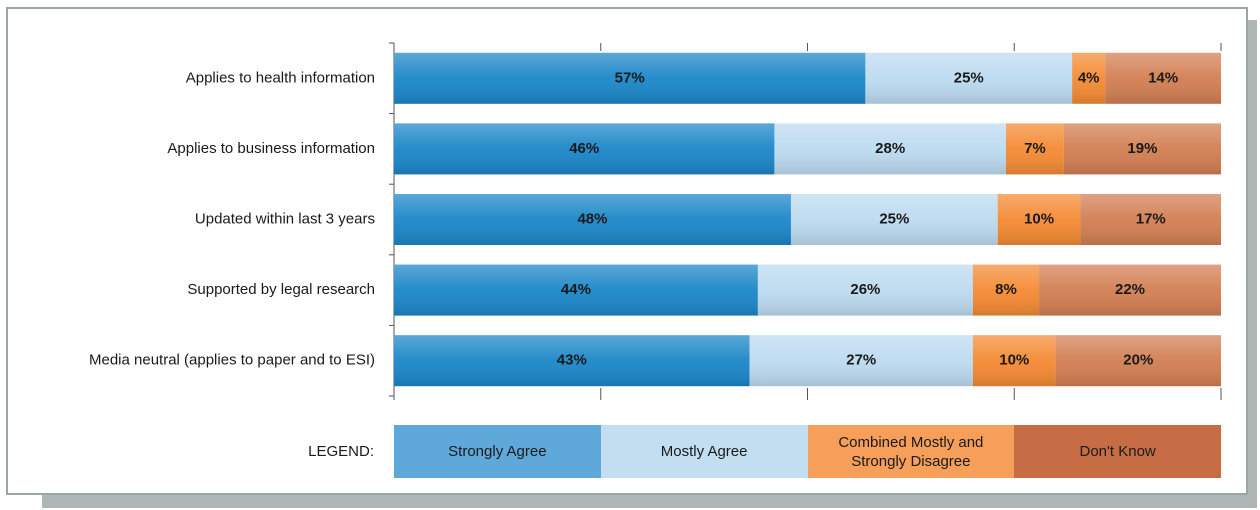  Describe the element at coordinates (285, 218) in the screenshot. I see `category-label: Updated within last 3 years` at that location.